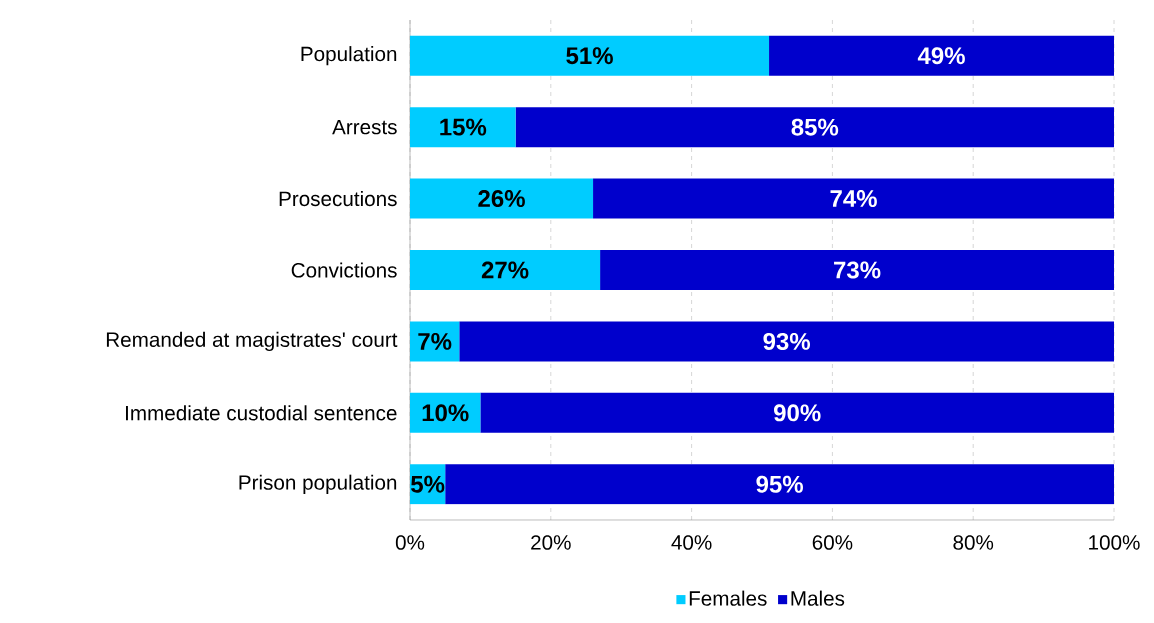  What do you see at coordinates (551, 542) in the screenshot?
I see `x-tick-label: 20%` at bounding box center [551, 542].